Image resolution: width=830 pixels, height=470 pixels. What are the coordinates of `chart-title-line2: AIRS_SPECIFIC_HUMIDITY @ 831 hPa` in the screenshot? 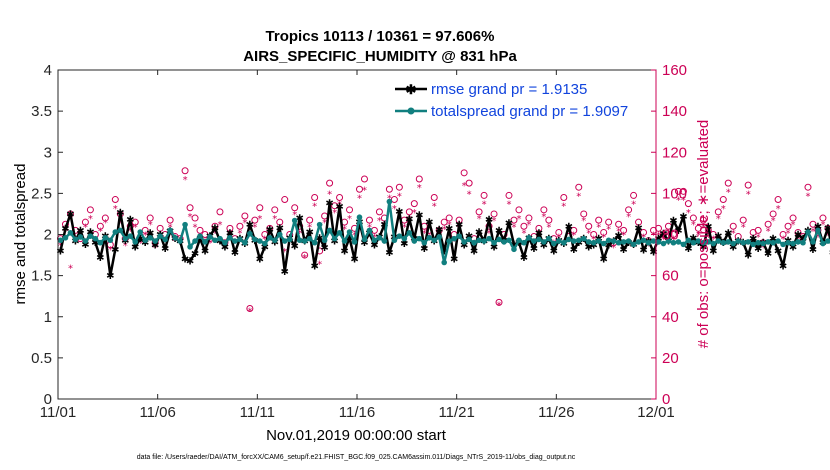 It's located at (380, 56).